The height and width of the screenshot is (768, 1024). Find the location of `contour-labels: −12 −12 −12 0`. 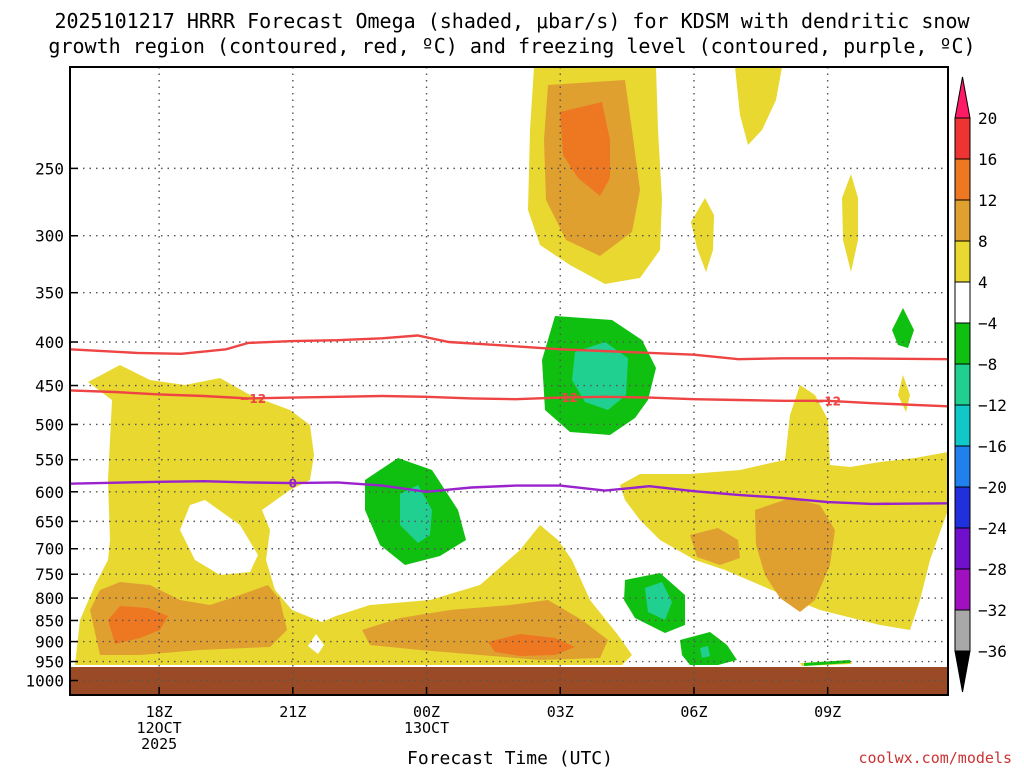

contour-labels: −12 −12 −12 0 is located at coordinates (540, 441).